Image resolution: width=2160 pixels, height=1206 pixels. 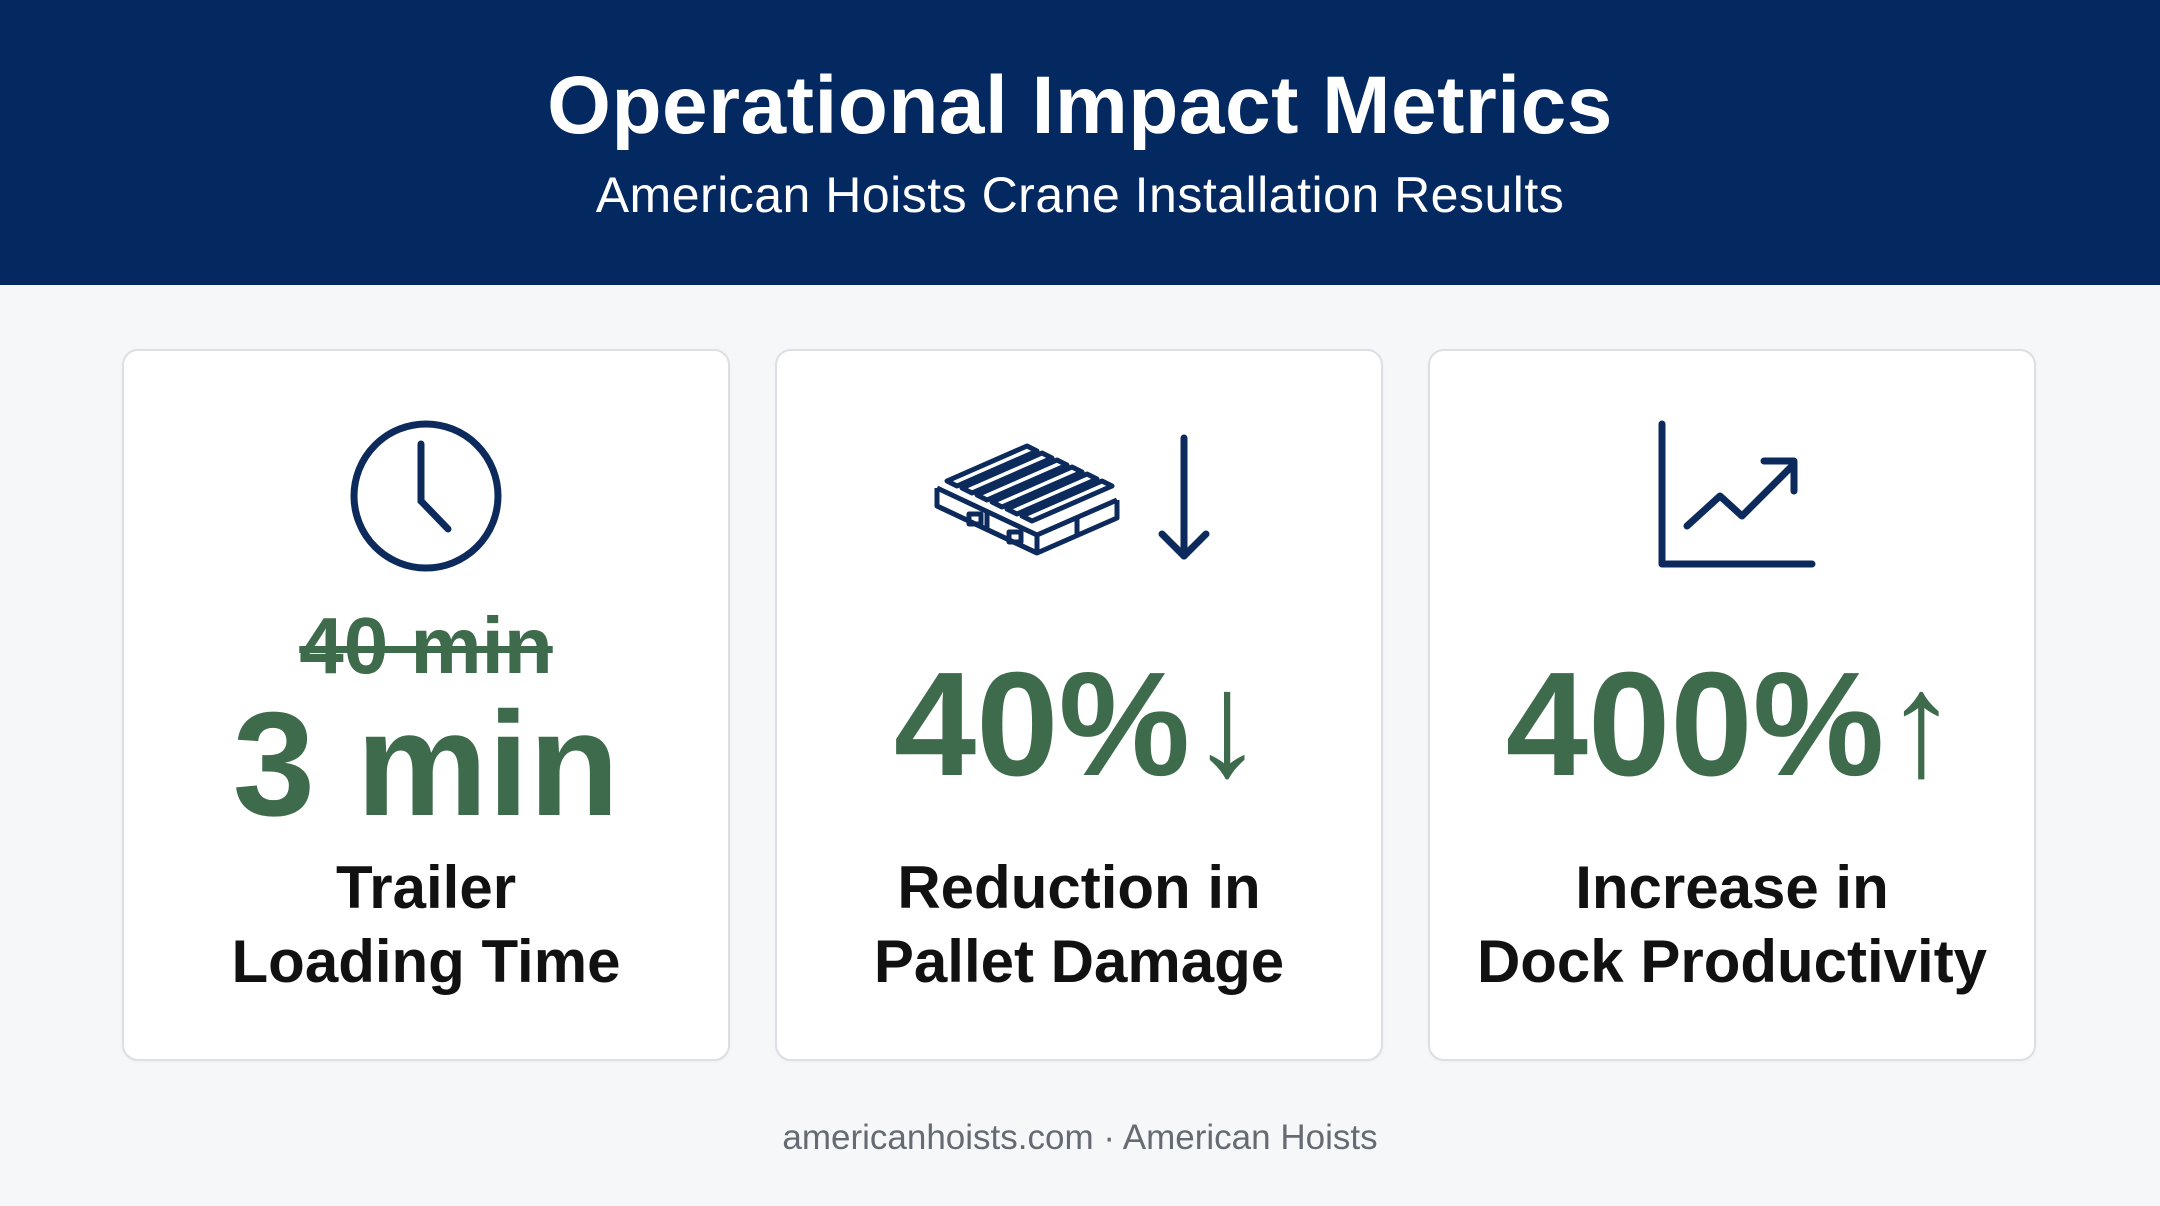 I want to click on metric-label-line1: Reduction in, so click(x=1079, y=887).